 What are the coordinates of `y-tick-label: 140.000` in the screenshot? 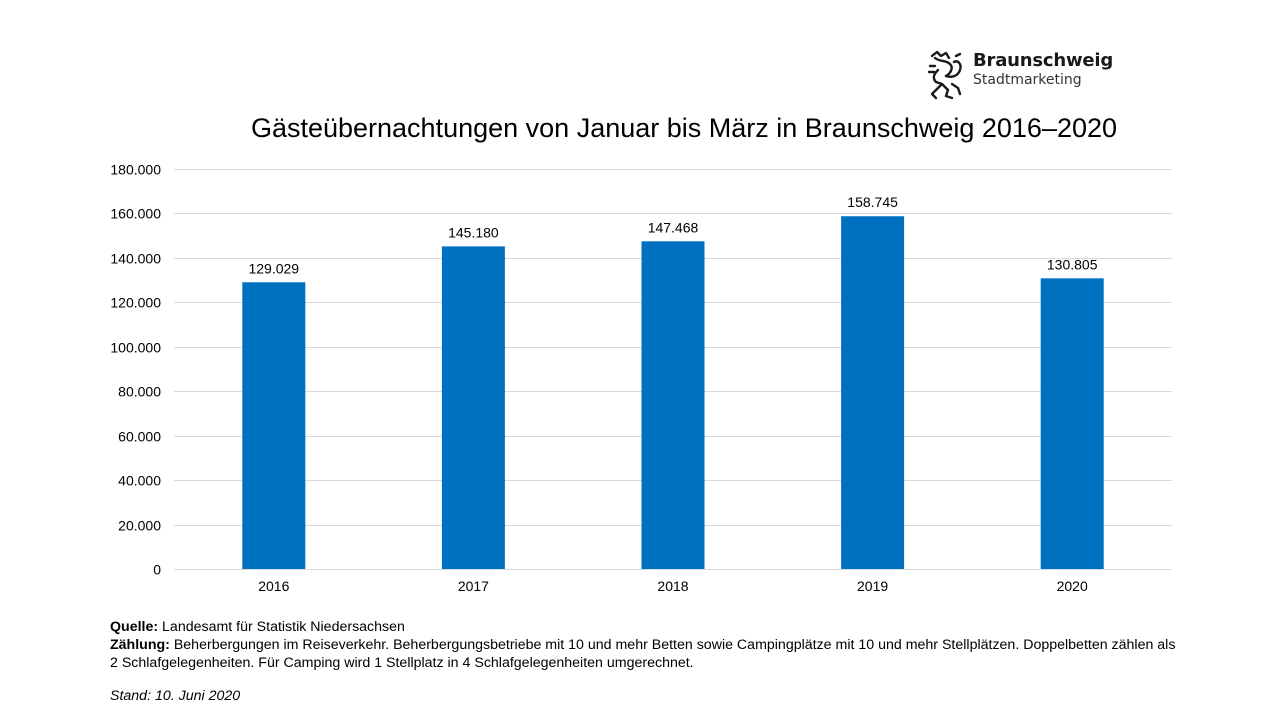 It's located at (135, 259).